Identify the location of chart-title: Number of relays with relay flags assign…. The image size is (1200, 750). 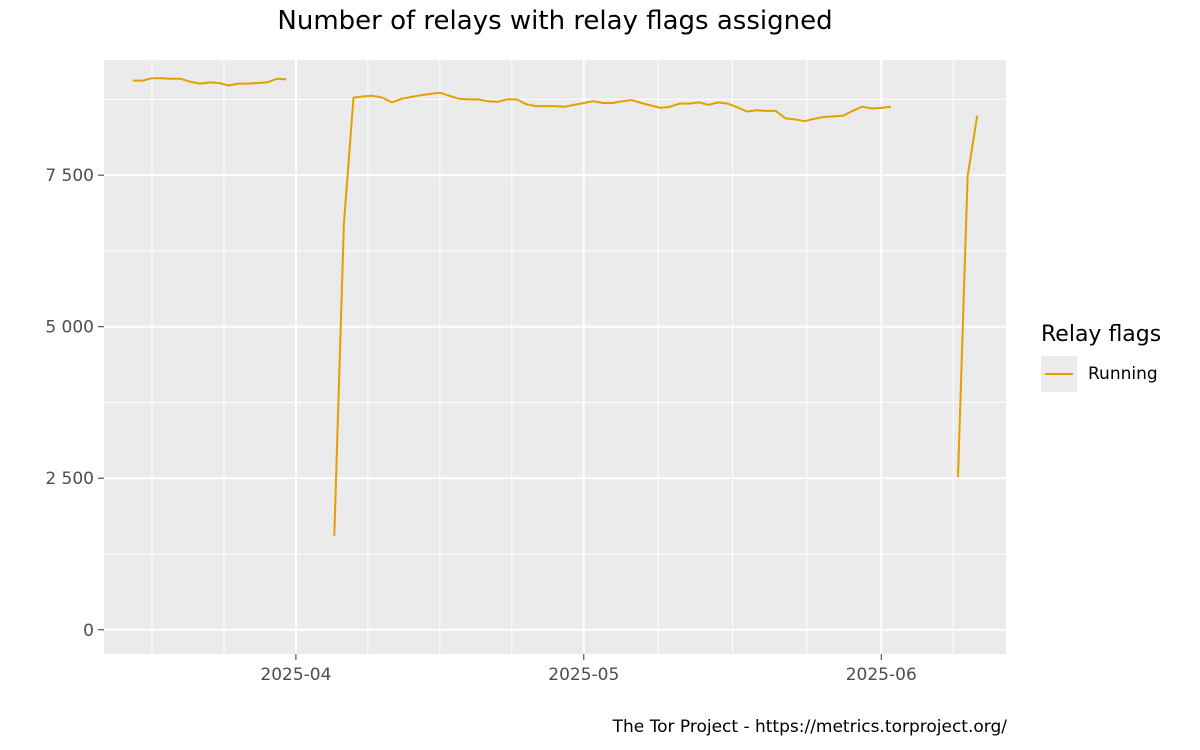
(555, 21).